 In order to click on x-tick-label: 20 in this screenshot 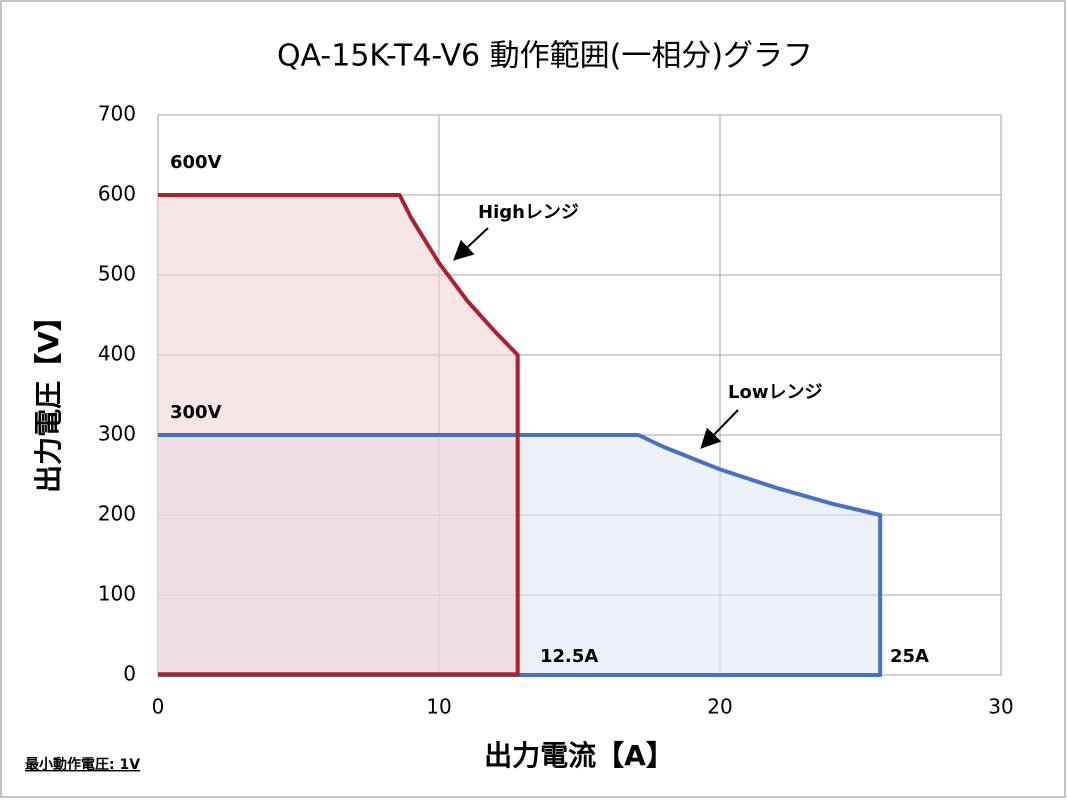, I will do `click(719, 707)`.